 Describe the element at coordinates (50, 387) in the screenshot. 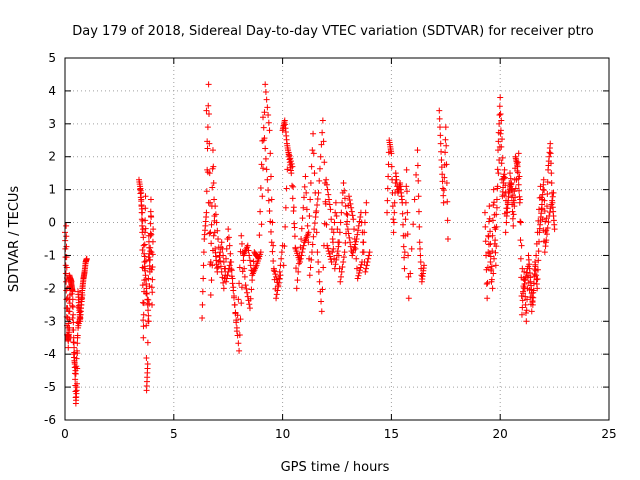

I see `y-tick-label: -5` at that location.